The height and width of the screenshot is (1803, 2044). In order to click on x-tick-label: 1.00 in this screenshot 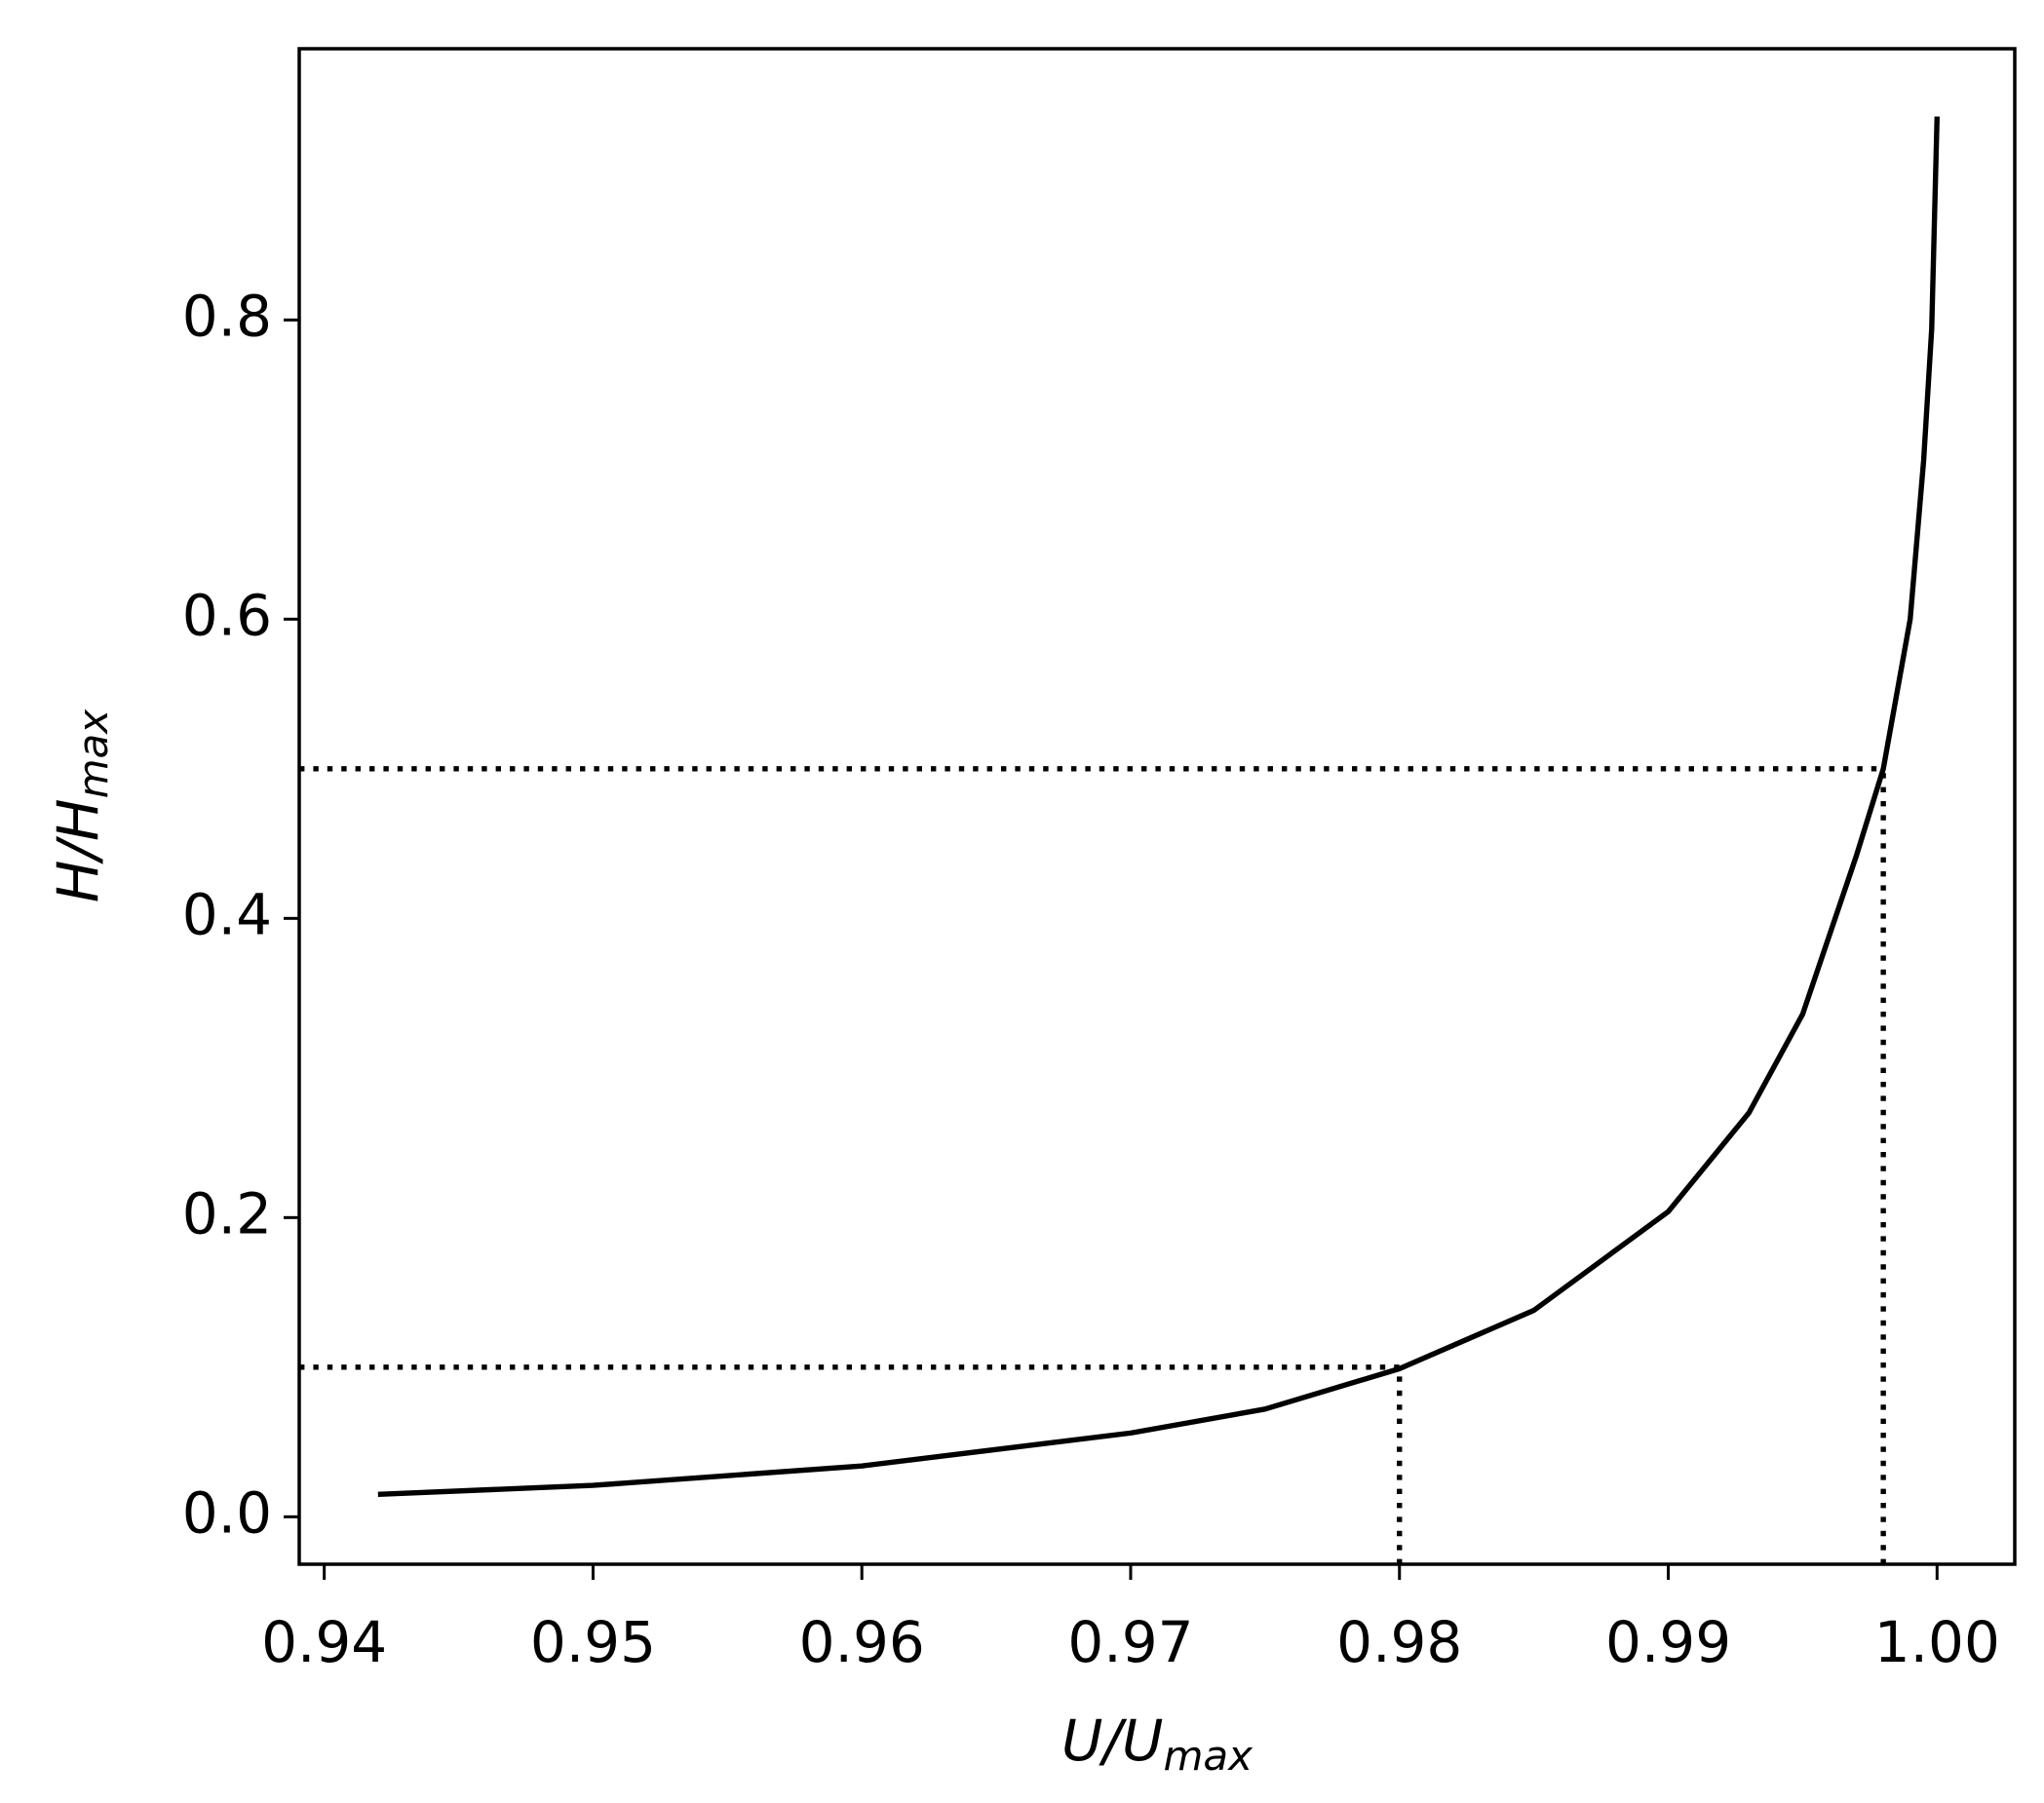, I will do `click(1937, 1642)`.